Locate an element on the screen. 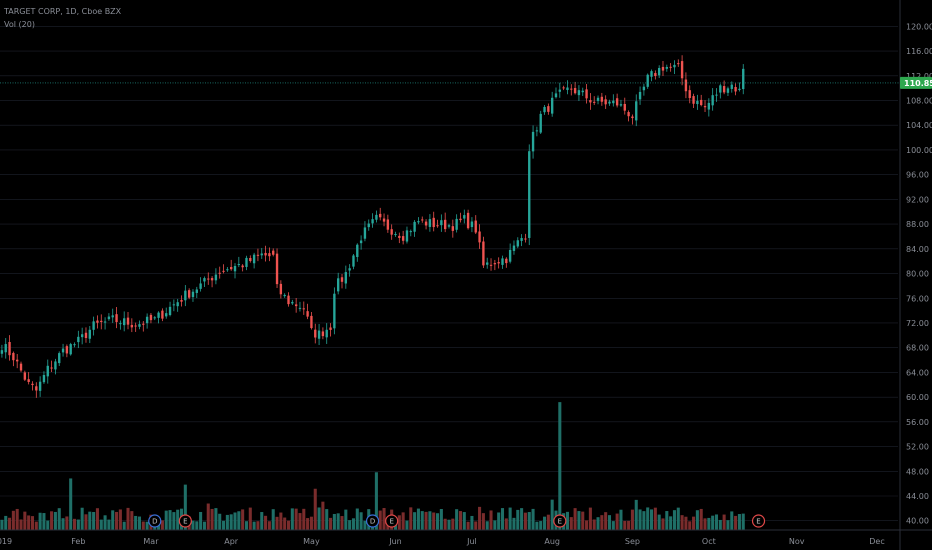 The image size is (932, 550). time-axis-tick-label: Oct is located at coordinates (709, 541).